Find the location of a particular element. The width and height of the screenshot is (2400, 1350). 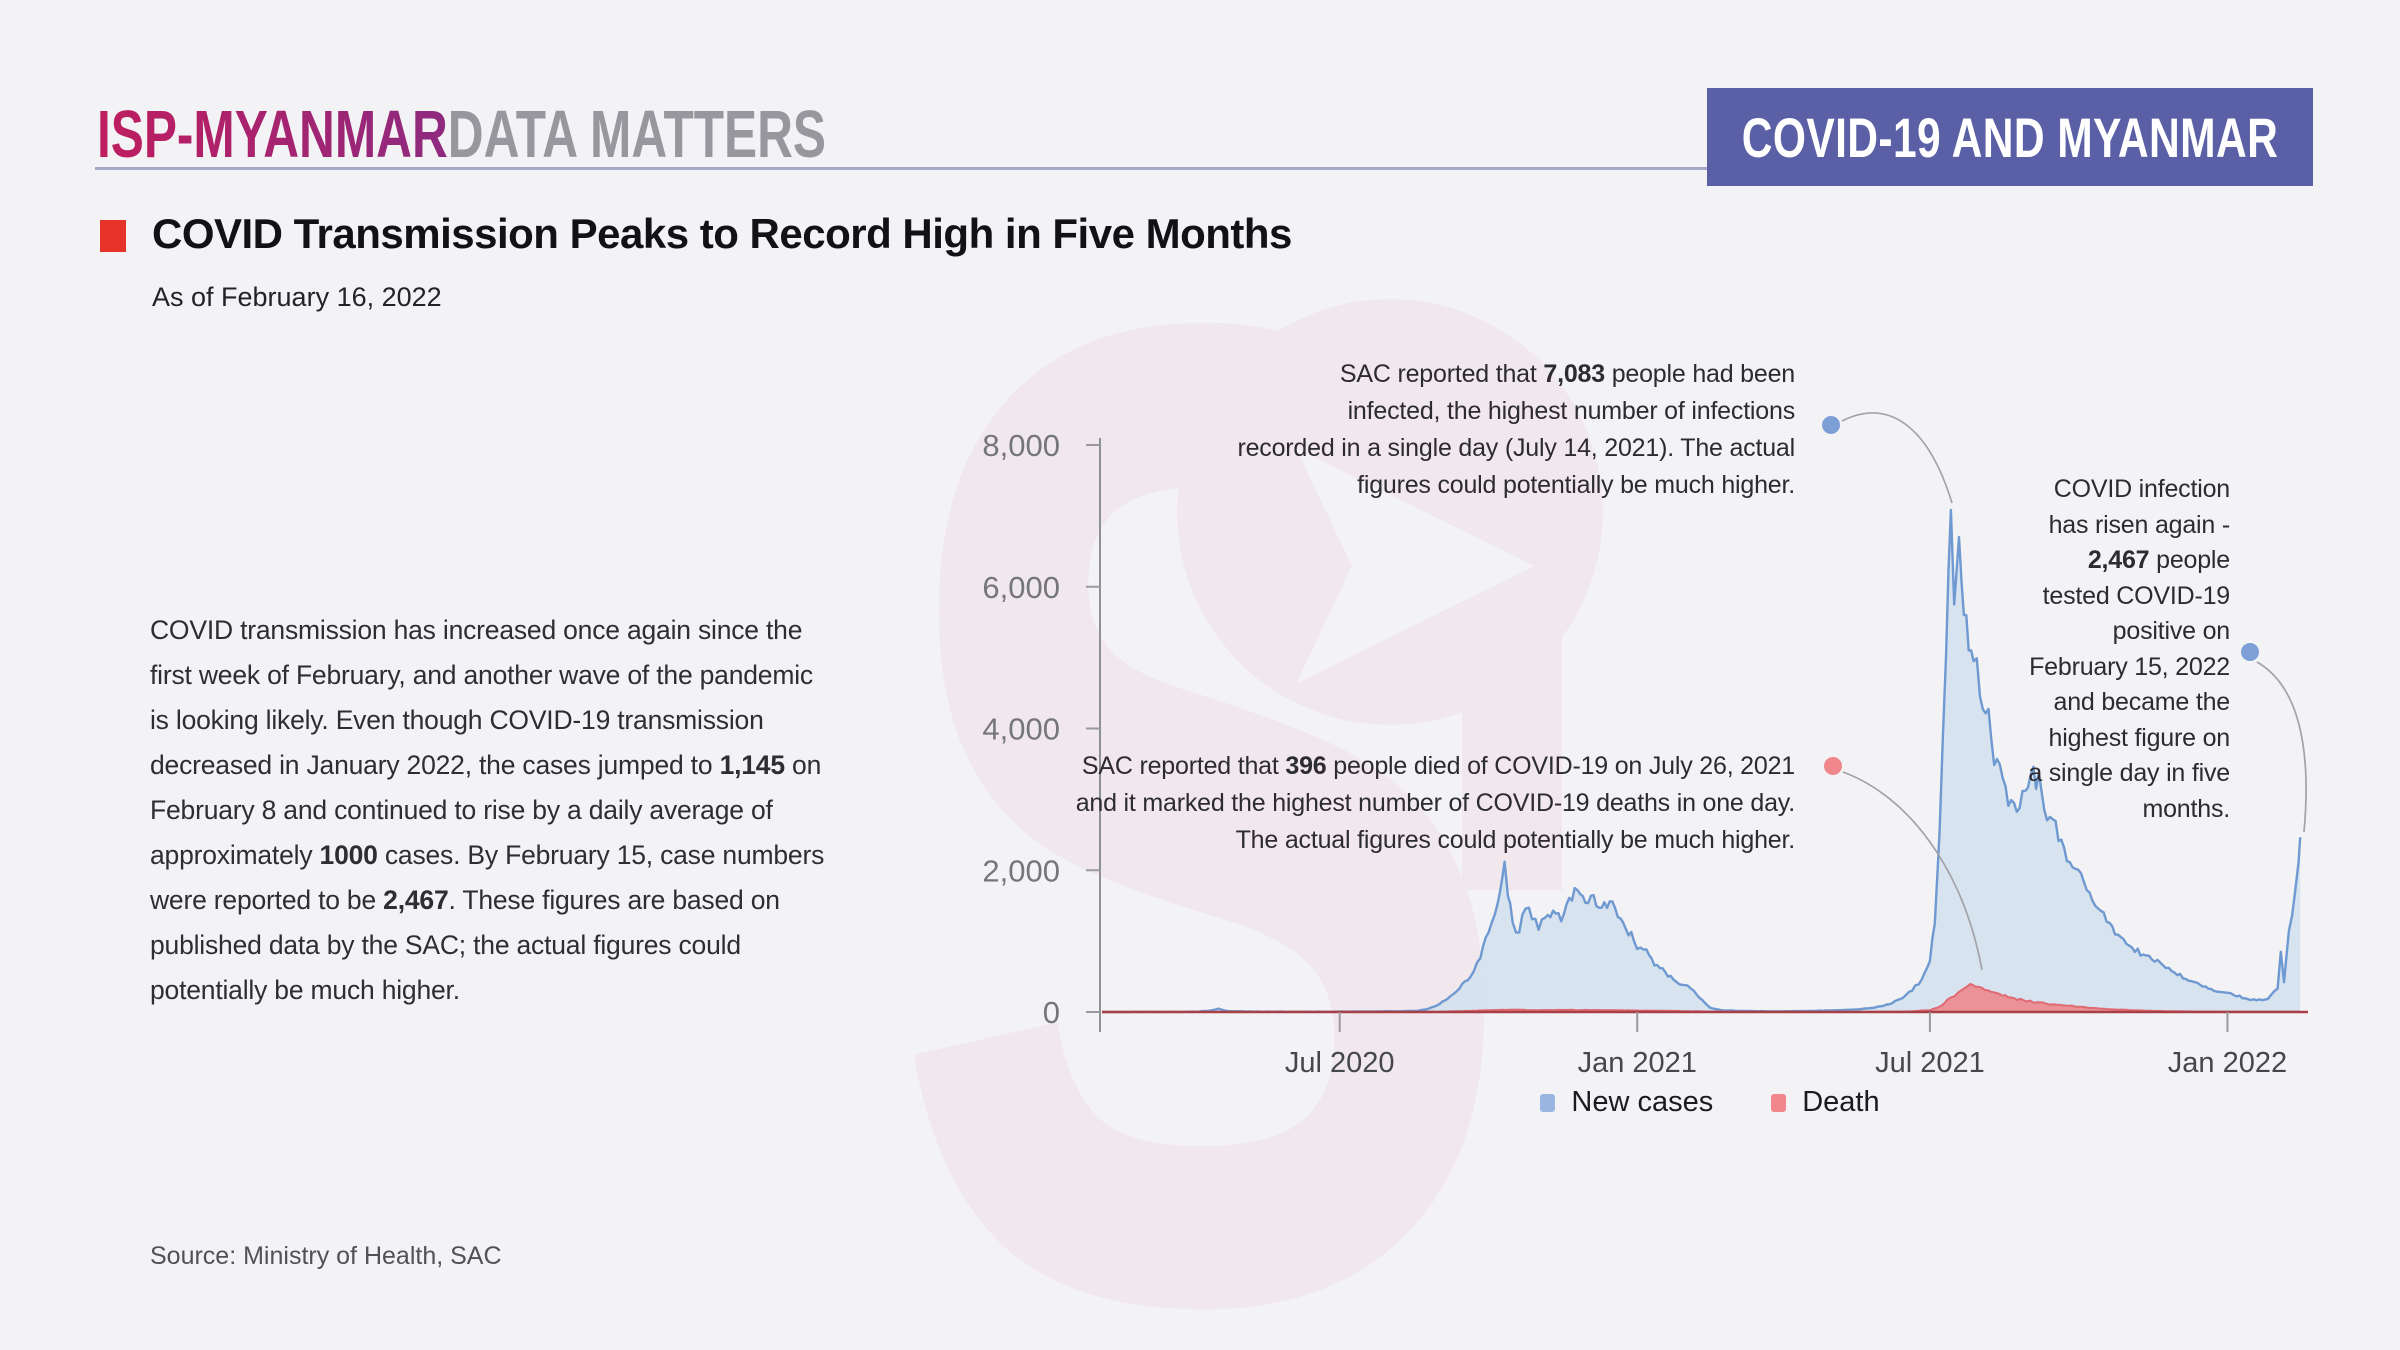

legend-item-death: Death is located at coordinates (1825, 1102).